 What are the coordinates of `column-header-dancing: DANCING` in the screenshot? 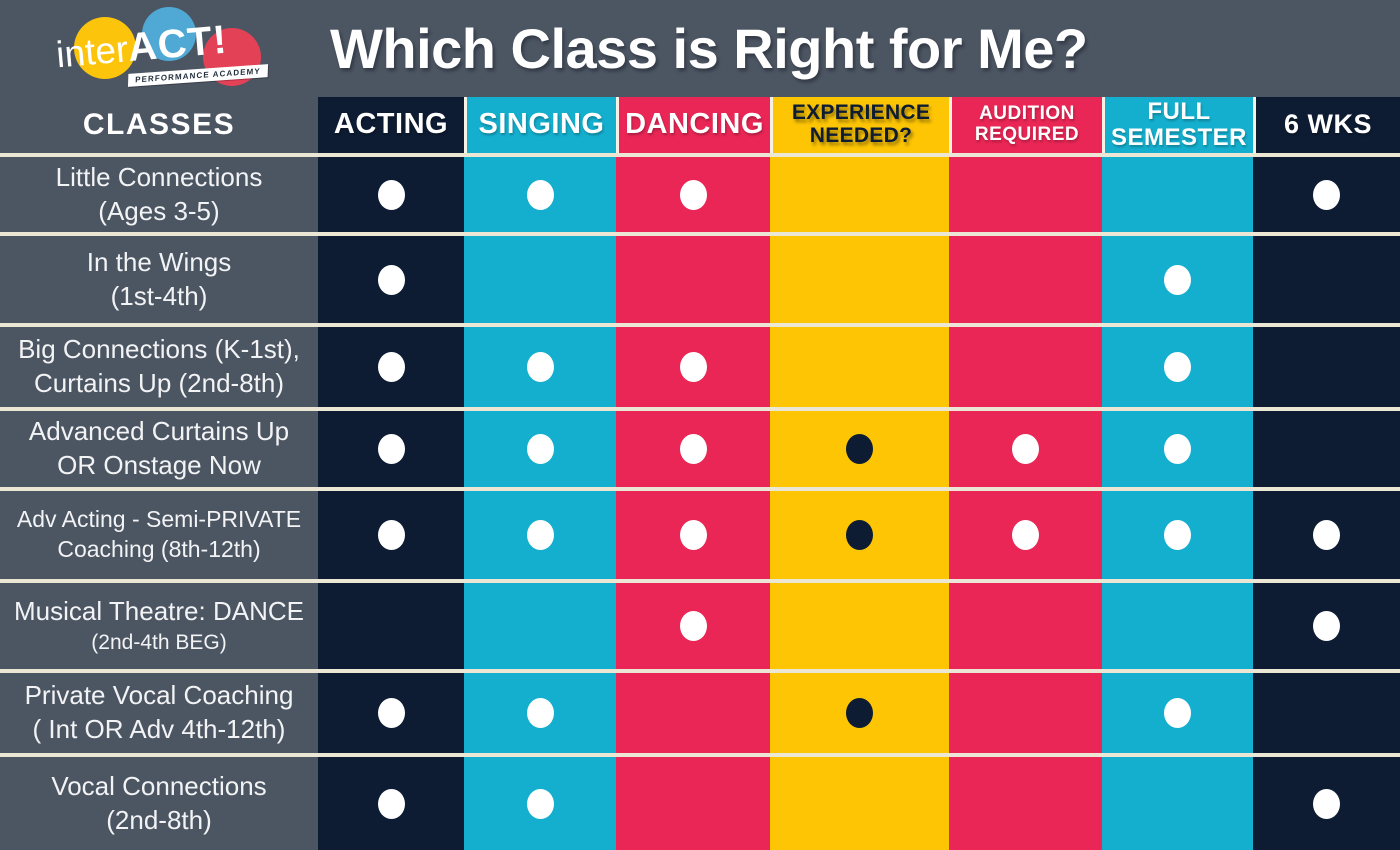 It's located at (693, 125).